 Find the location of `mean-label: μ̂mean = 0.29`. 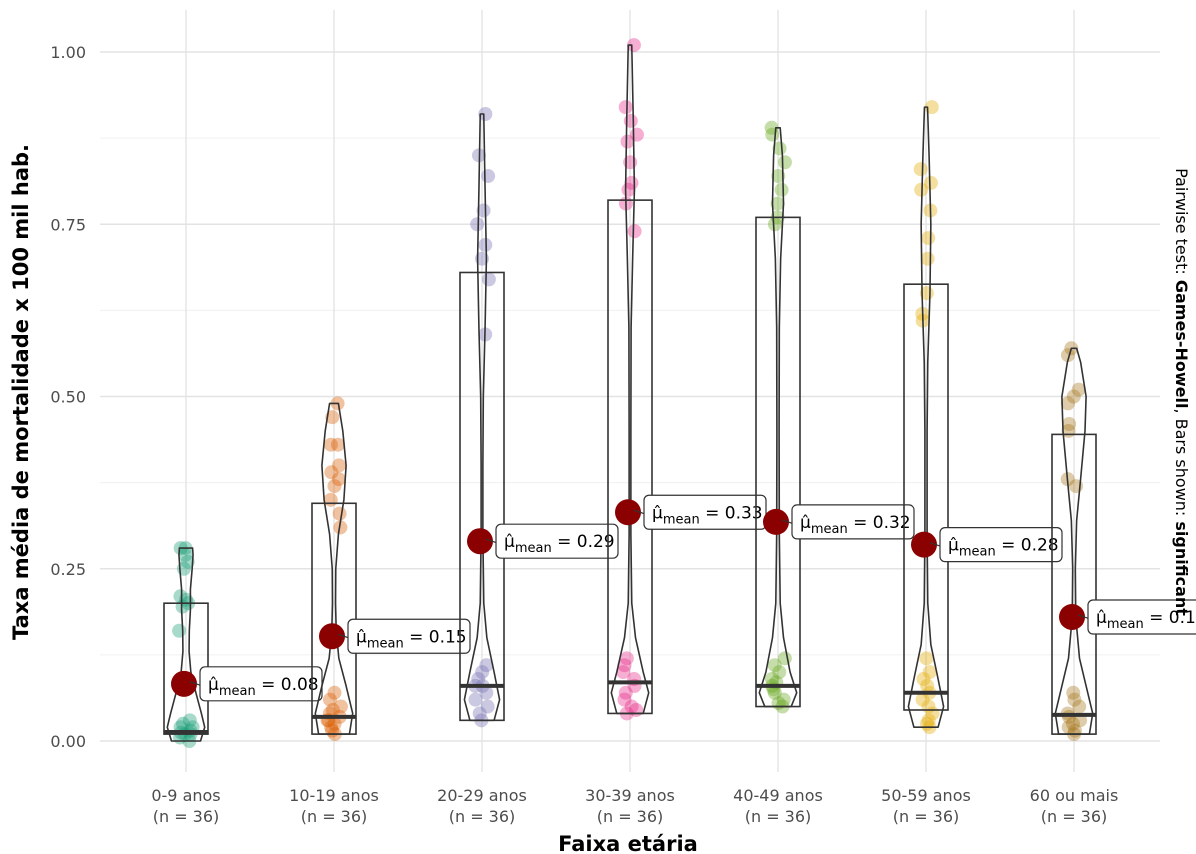

mean-label: μ̂mean = 0.29 is located at coordinates (559, 544).